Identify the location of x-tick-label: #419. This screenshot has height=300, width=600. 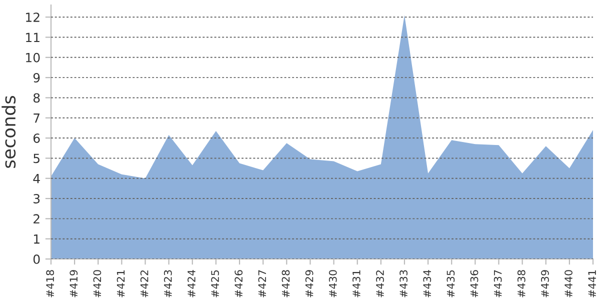
(74, 284).